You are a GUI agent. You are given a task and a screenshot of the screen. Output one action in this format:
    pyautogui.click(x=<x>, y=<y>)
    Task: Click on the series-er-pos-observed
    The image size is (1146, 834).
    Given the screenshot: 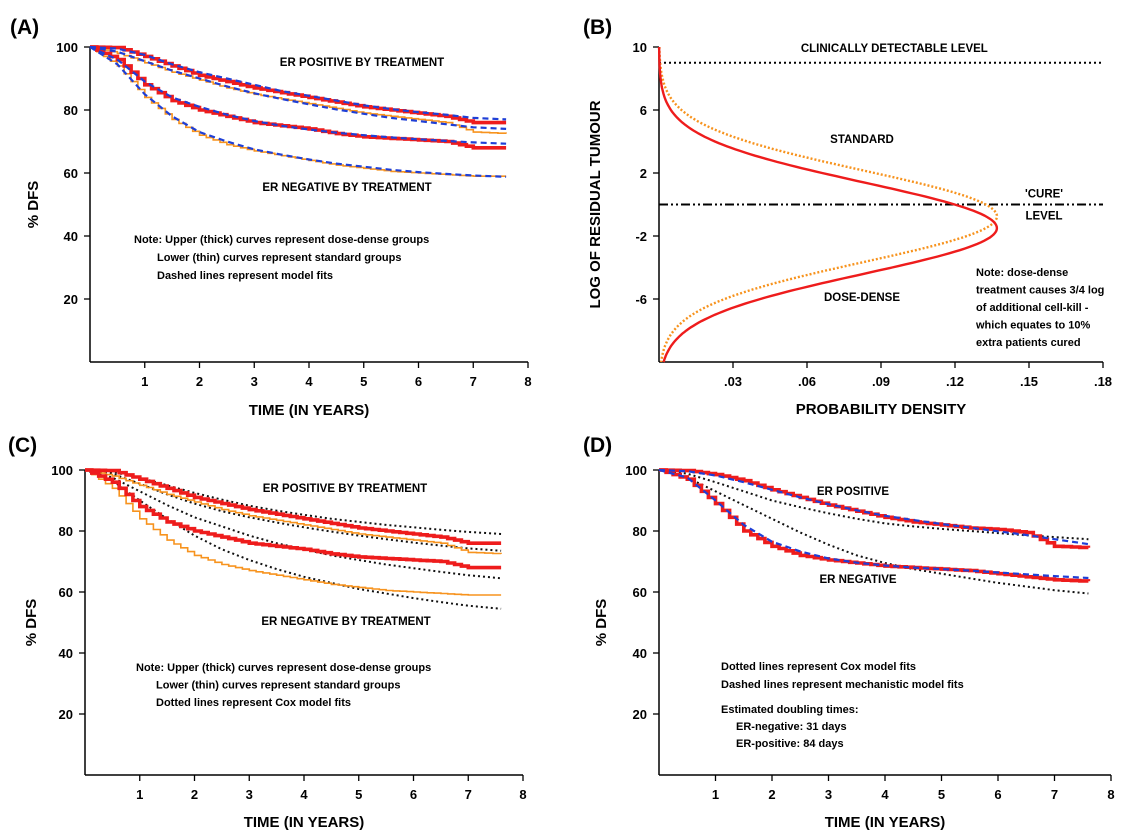 What is the action you would take?
    pyautogui.click(x=875, y=509)
    